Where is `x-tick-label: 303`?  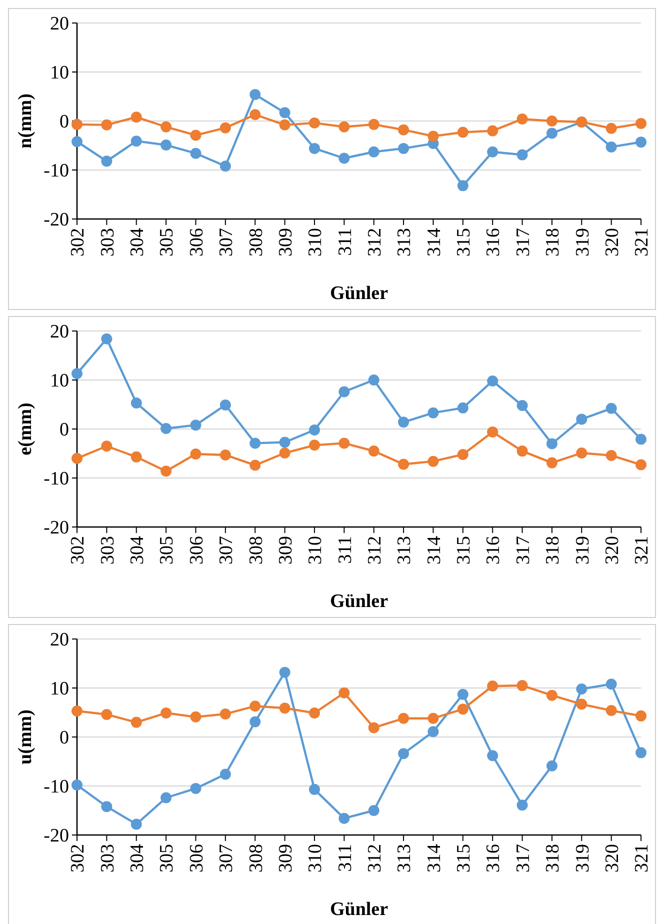 x-tick-label: 303 is located at coordinates (107, 242).